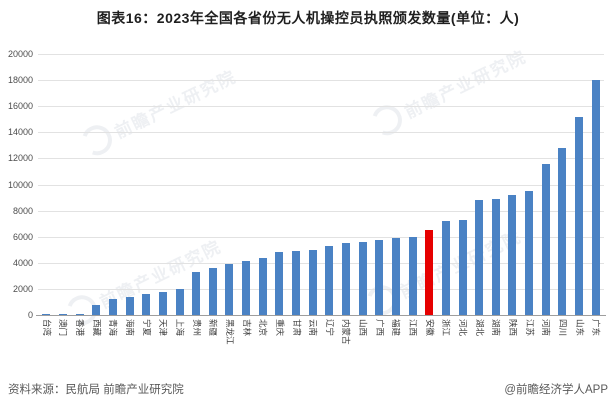 The image size is (616, 407). Describe the element at coordinates (229, 332) in the screenshot. I see `x-axis-label-黑龙江: 黑龙江` at that location.